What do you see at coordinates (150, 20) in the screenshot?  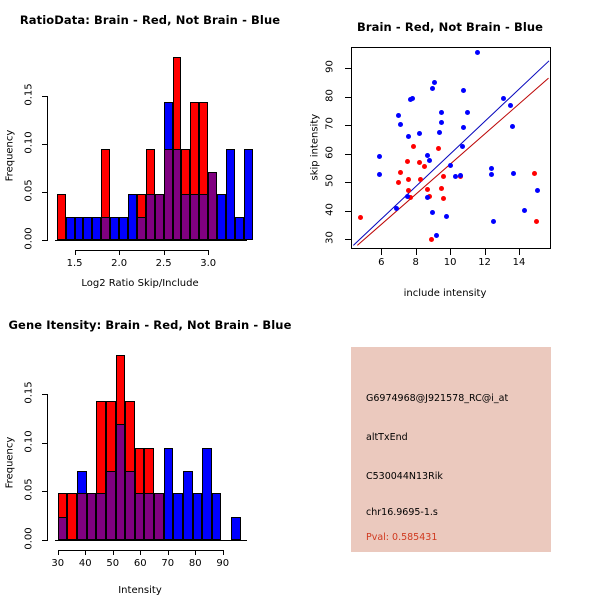 I see `ratio-histogram-title: RatioData: Brain - Red, Not Brain - Blue` at bounding box center [150, 20].